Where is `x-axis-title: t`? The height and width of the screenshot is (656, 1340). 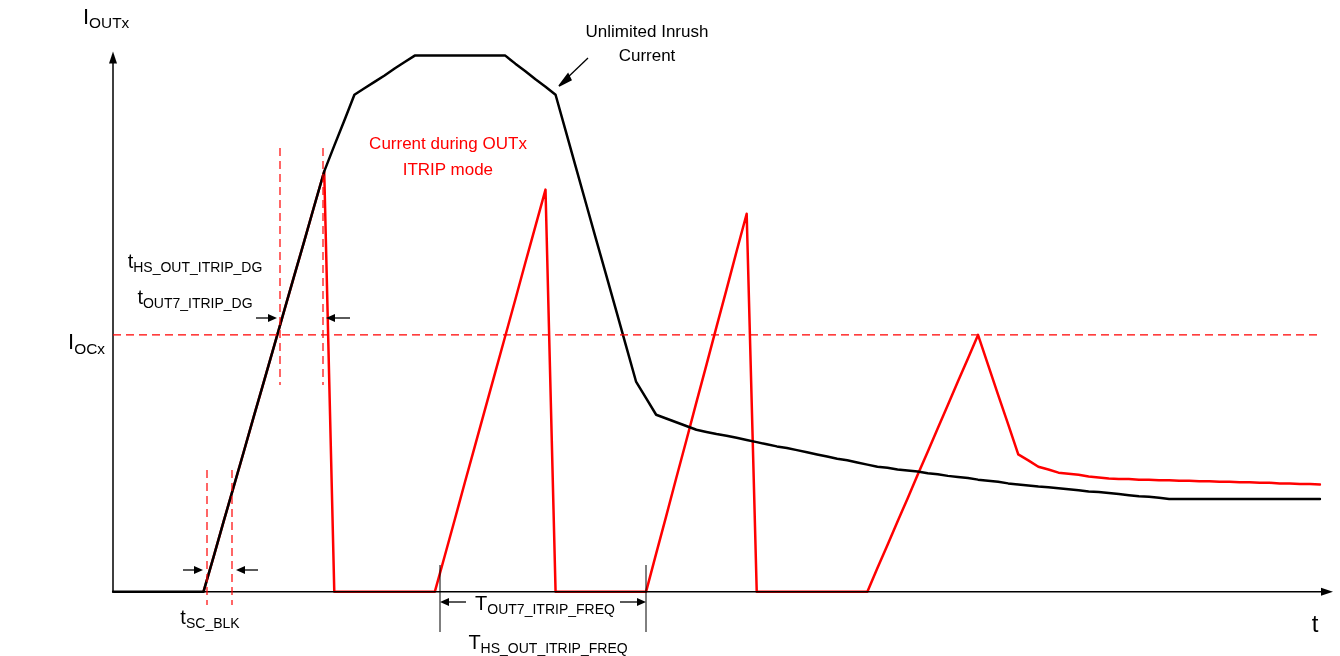 x-axis-title: t is located at coordinates (1315, 624).